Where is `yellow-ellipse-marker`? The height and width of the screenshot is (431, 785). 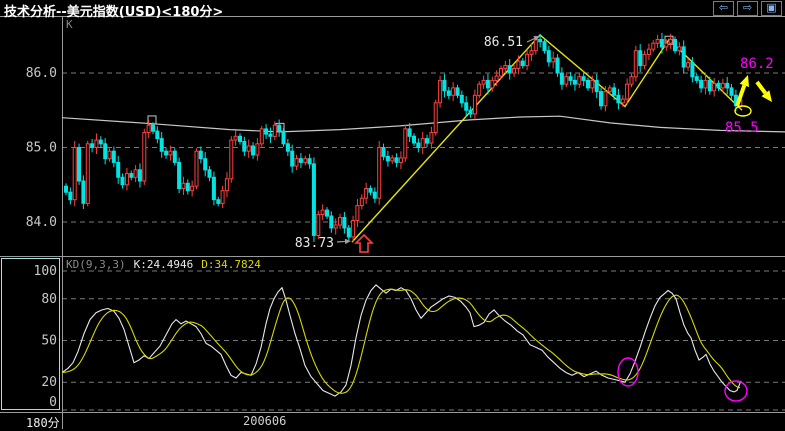 yellow-ellipse-marker is located at coordinates (743, 111).